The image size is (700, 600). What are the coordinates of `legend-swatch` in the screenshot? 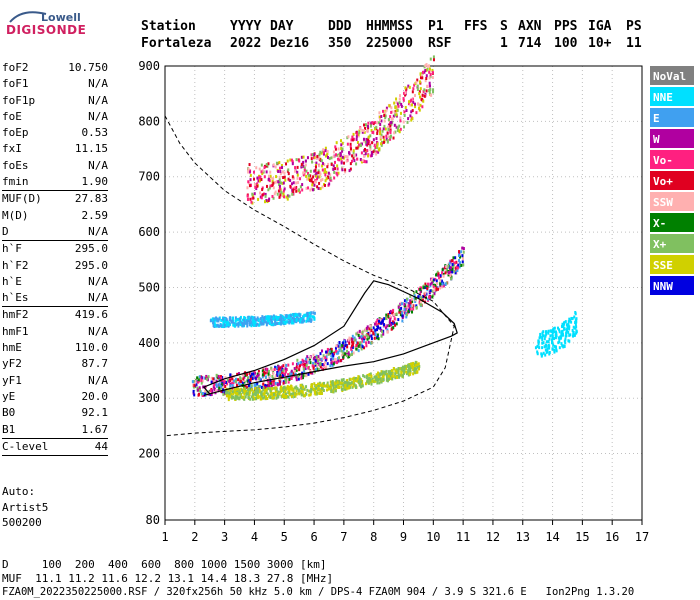 It's located at (672, 201).